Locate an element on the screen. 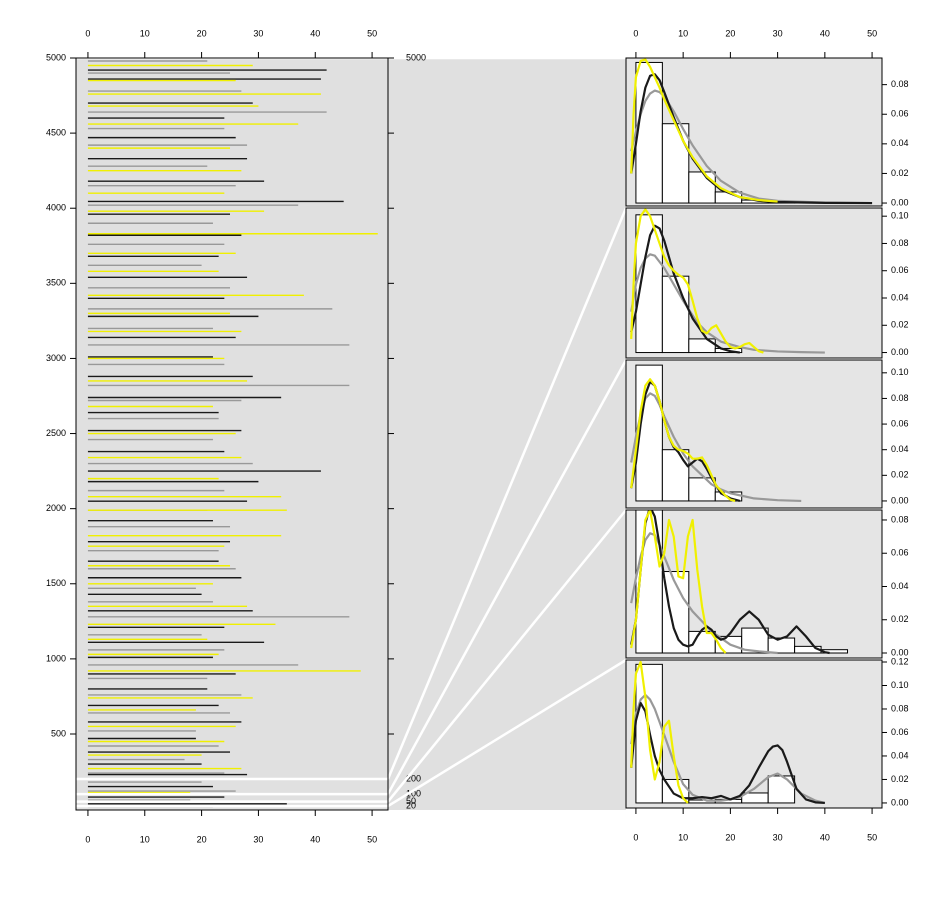  y-tick-label: 1500 is located at coordinates (56, 583).